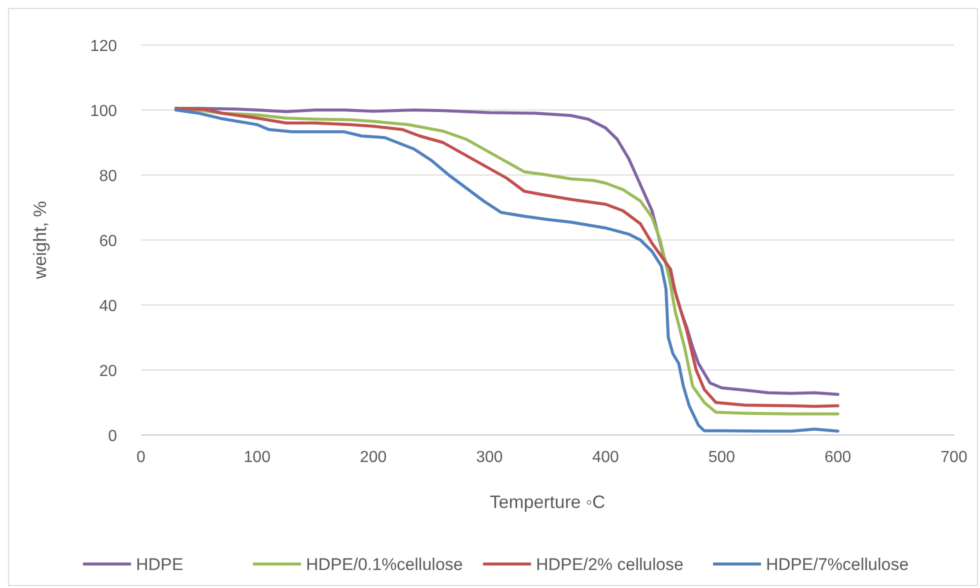 Image resolution: width=980 pixels, height=588 pixels. Describe the element at coordinates (548, 502) in the screenshot. I see `x-axis-title: Temperture ◦C` at that location.